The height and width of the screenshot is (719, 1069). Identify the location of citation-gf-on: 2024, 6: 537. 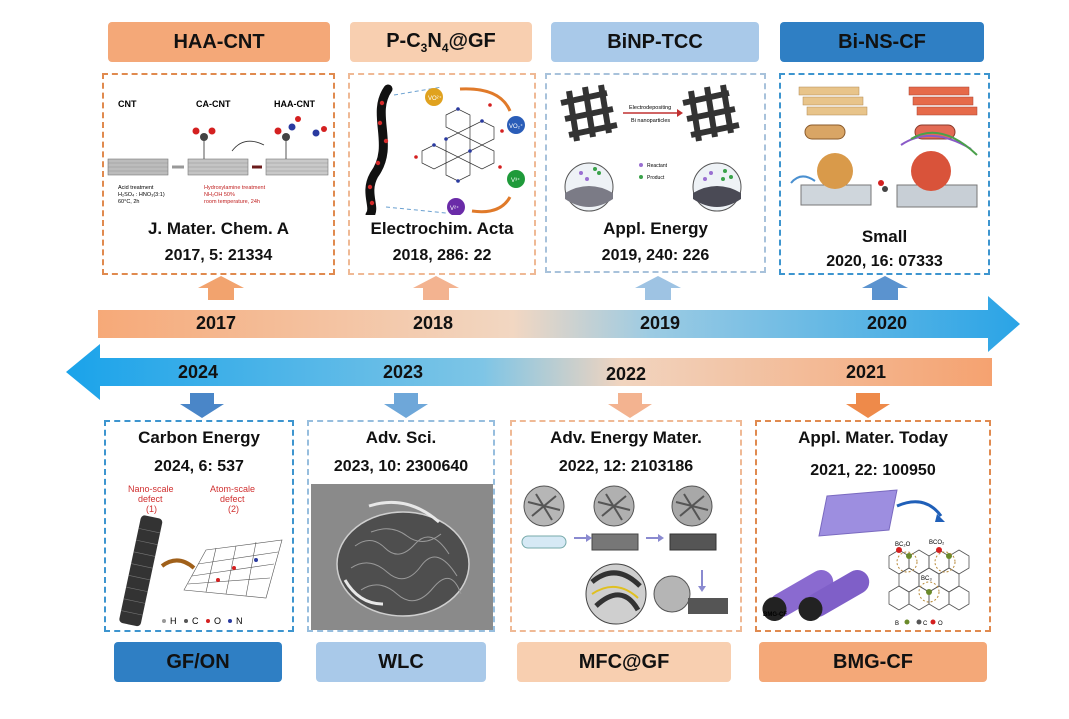
(199, 466).